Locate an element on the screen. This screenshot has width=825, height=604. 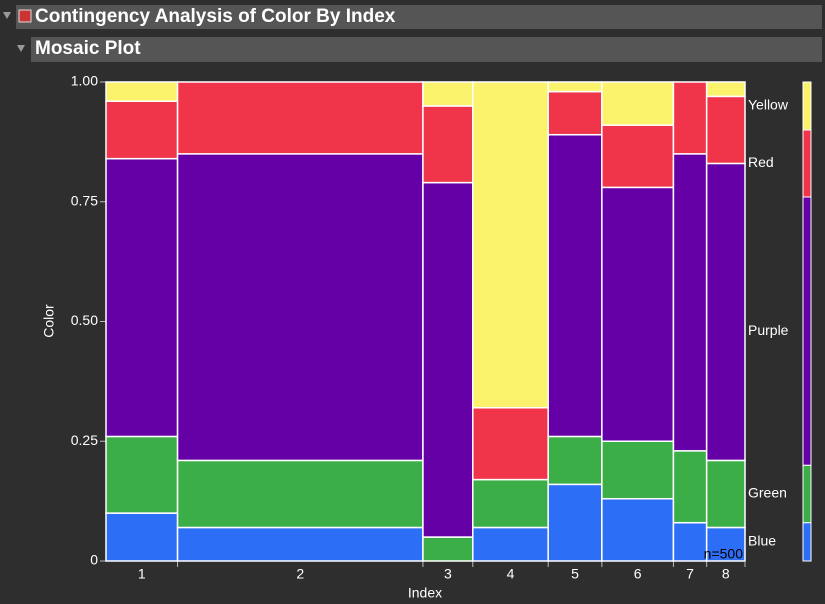
y-tick-label: 0.25 is located at coordinates (84, 440).